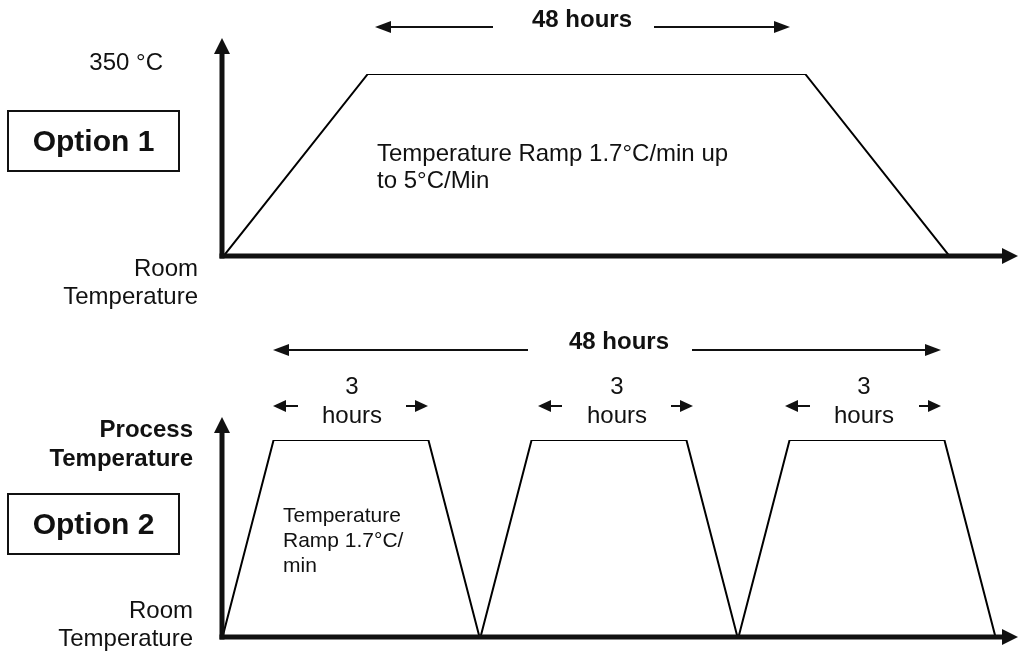  I want to click on annotation: Temperature Ramp 1.7°C/ min, so click(344, 539).